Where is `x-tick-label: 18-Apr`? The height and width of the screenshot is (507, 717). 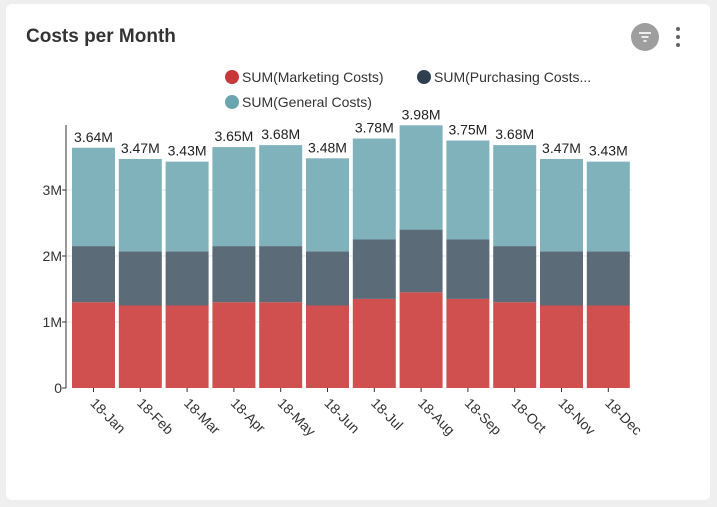 x-tick-label: 18-Apr is located at coordinates (248, 415).